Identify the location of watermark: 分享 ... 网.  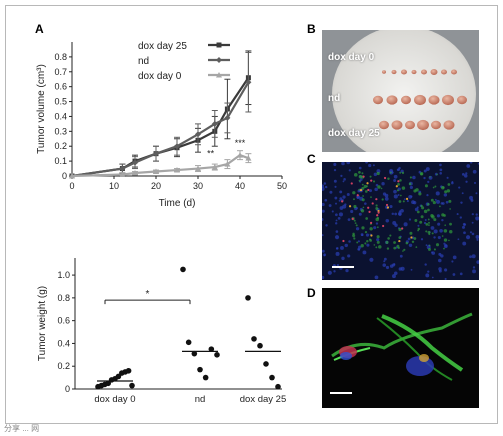
(22, 428).